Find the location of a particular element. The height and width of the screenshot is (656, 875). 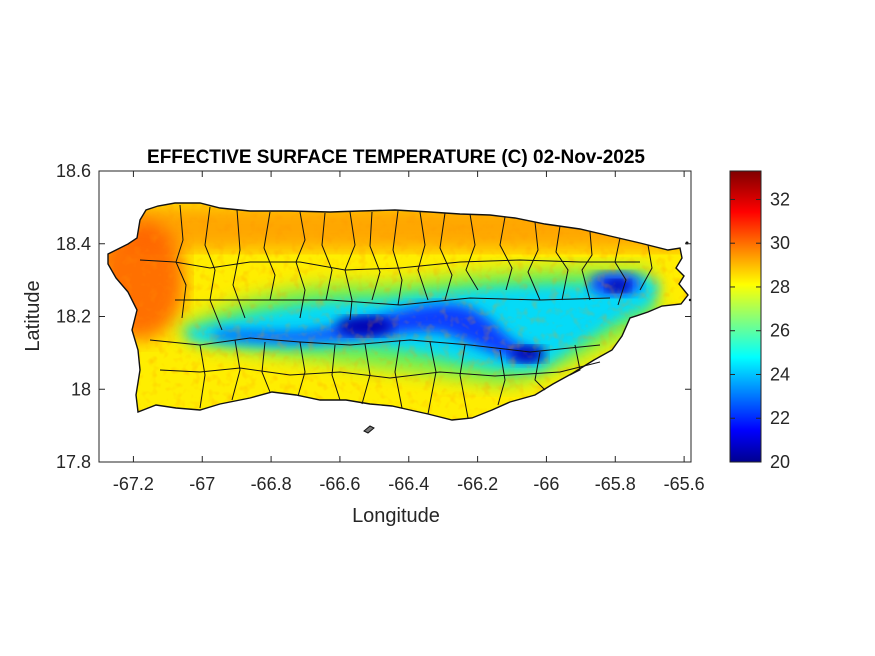

colorbar-ticks: 20 22 24 26 28 30 32 is located at coordinates (760, 330).